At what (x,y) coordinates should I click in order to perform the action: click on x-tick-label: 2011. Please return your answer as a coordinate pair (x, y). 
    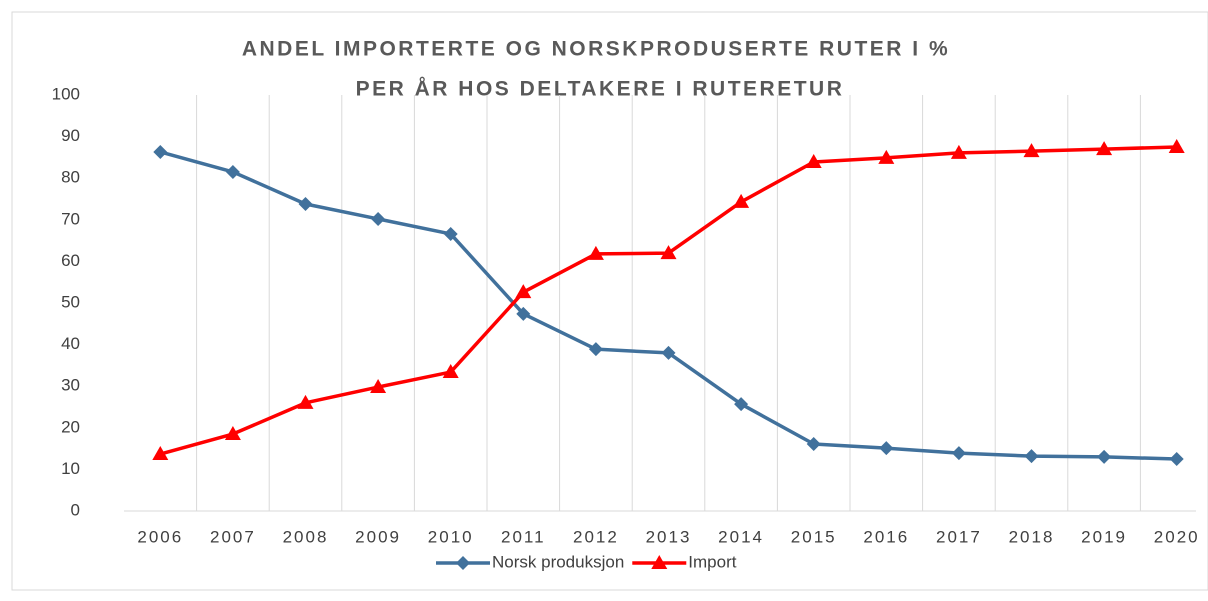
    Looking at the image, I should click on (523, 536).